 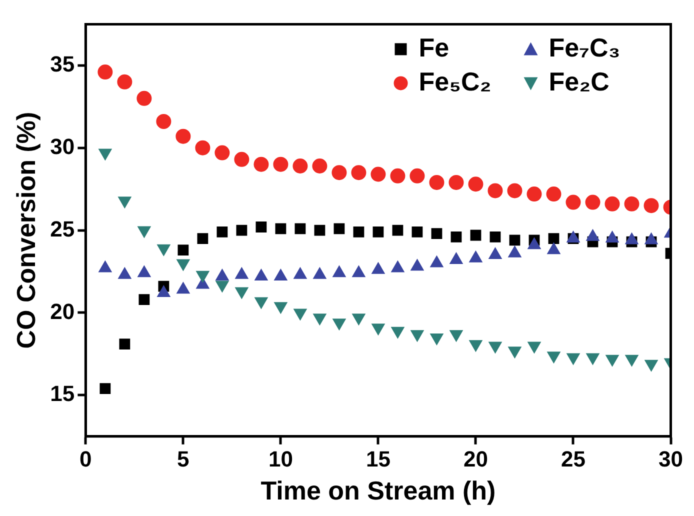 I want to click on x-axis-title: Time on Stream (h), so click(x=378, y=491).